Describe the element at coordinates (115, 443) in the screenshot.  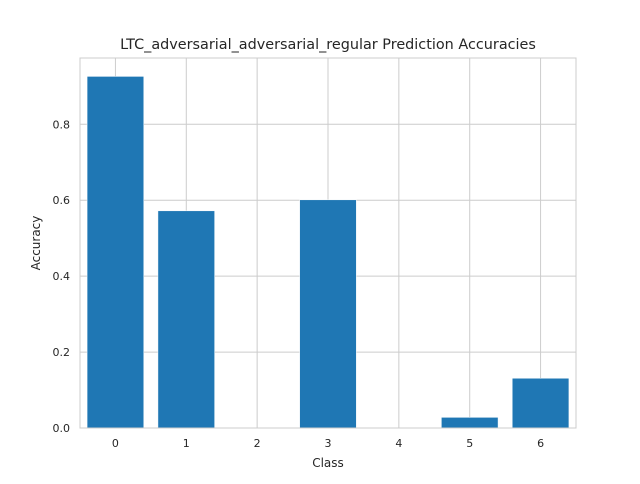
I see `x-tick-label: 0` at that location.